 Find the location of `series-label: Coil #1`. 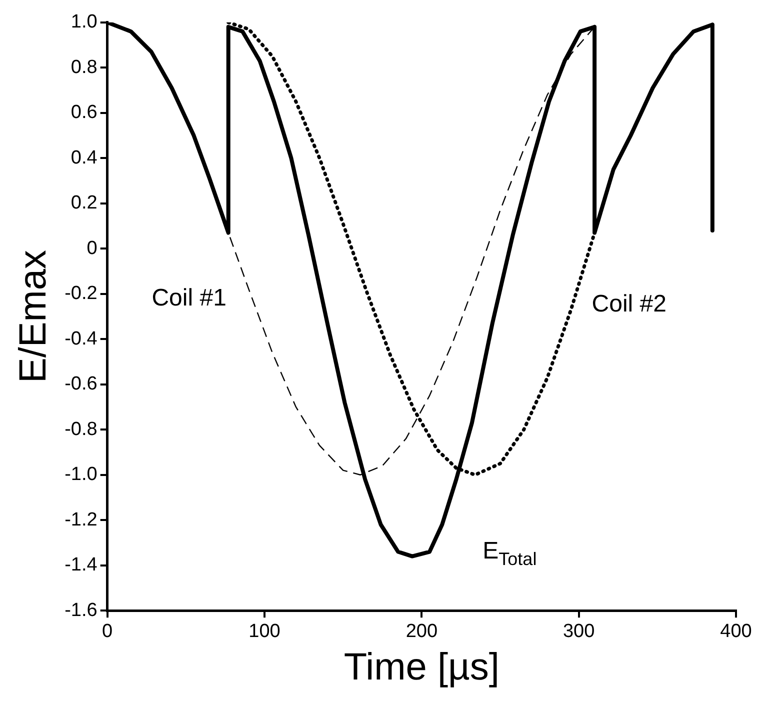

series-label: Coil #1 is located at coordinates (189, 298).